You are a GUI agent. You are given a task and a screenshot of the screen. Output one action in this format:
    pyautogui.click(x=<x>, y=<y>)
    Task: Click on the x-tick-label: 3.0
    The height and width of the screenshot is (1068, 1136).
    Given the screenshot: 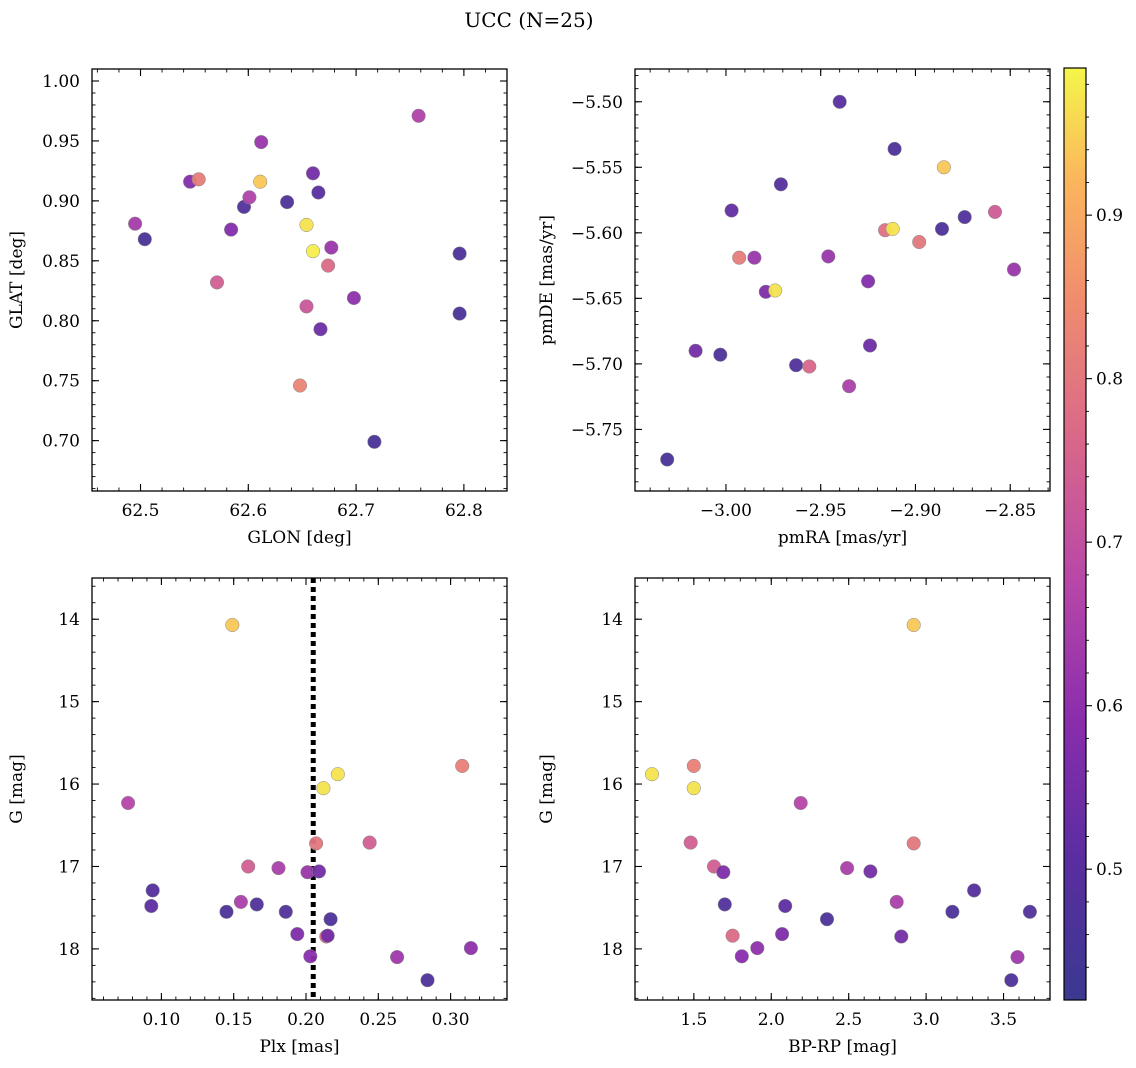 What is the action you would take?
    pyautogui.click(x=926, y=1020)
    